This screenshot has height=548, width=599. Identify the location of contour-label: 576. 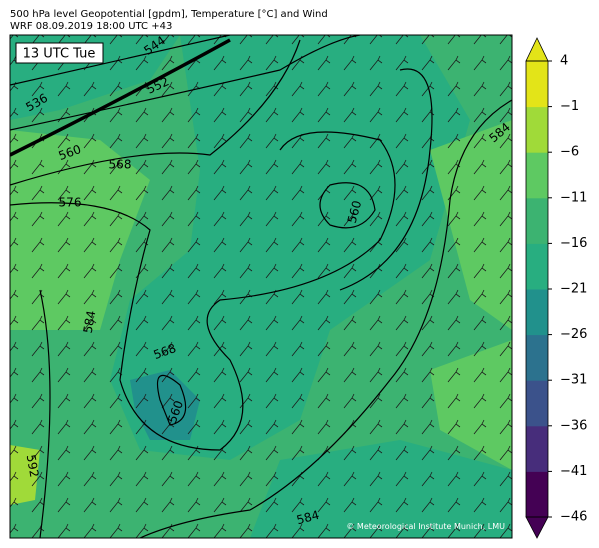
(70, 203).